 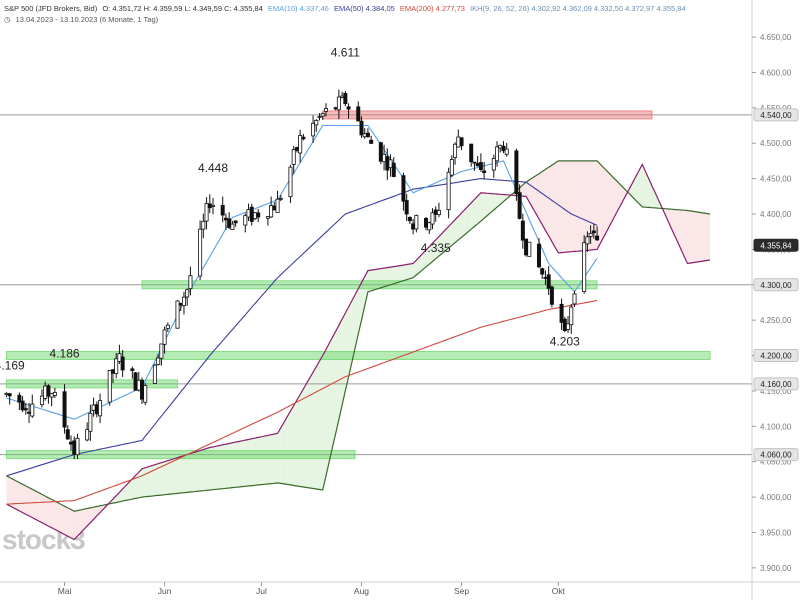 I want to click on support-zone, so click(x=369, y=285).